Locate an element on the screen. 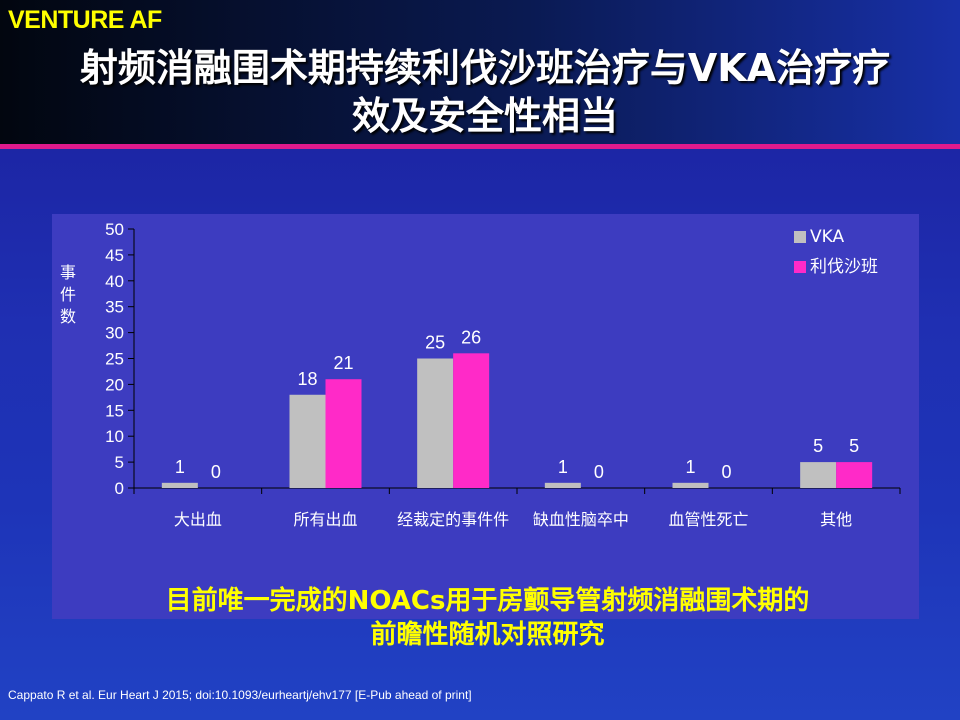 The image size is (960, 720). data-label-rivaroxaban-2: 26 is located at coordinates (471, 337).